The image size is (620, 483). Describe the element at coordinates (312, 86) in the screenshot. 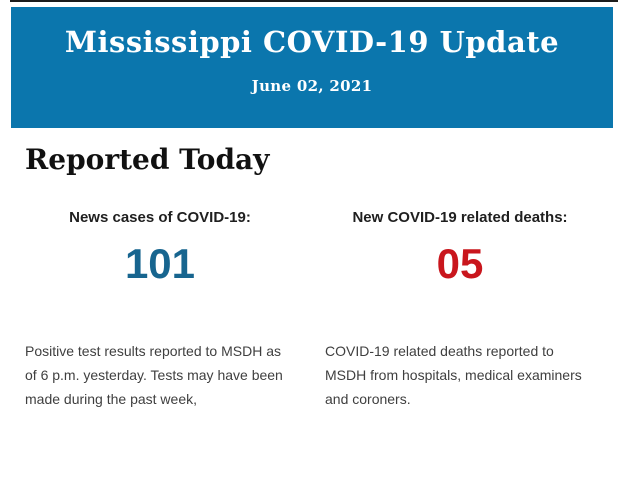

I see `banner-date: June 02, 2021` at that location.